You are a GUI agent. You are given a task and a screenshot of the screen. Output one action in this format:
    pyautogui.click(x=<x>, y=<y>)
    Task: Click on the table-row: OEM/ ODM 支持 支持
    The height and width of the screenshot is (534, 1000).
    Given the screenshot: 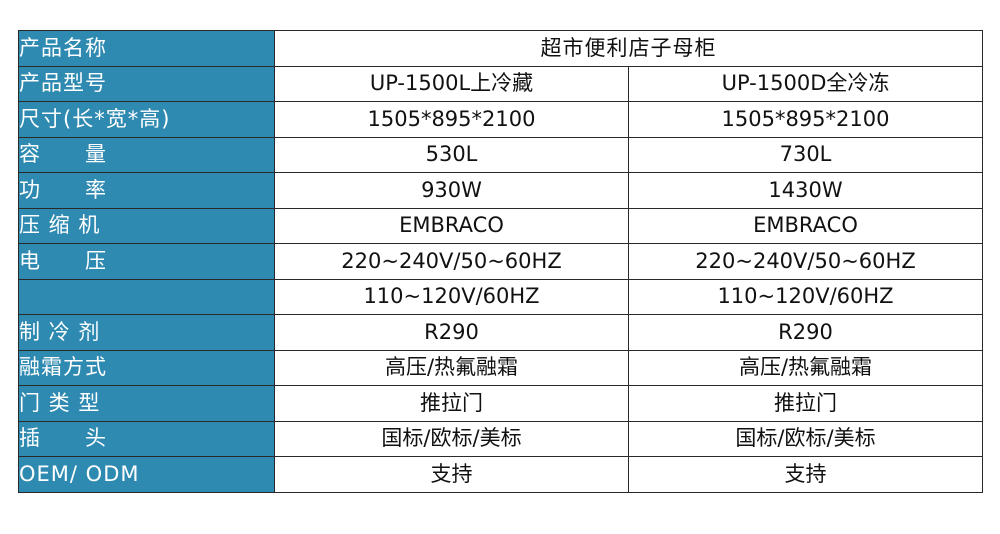 What is the action you would take?
    pyautogui.click(x=500, y=474)
    